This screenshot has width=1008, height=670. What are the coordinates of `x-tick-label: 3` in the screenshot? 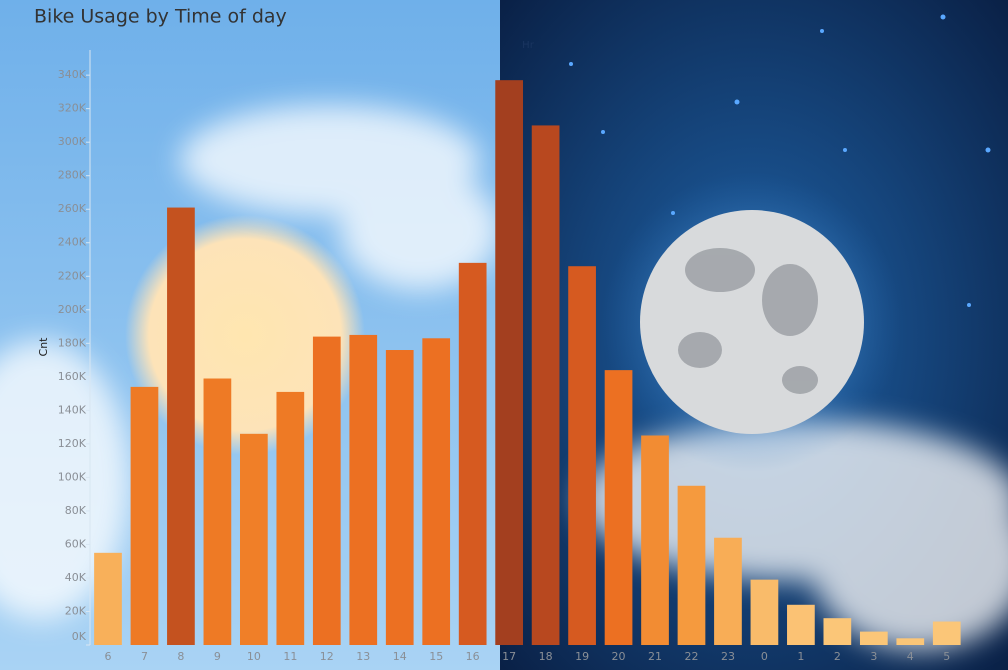 It's located at (873, 656).